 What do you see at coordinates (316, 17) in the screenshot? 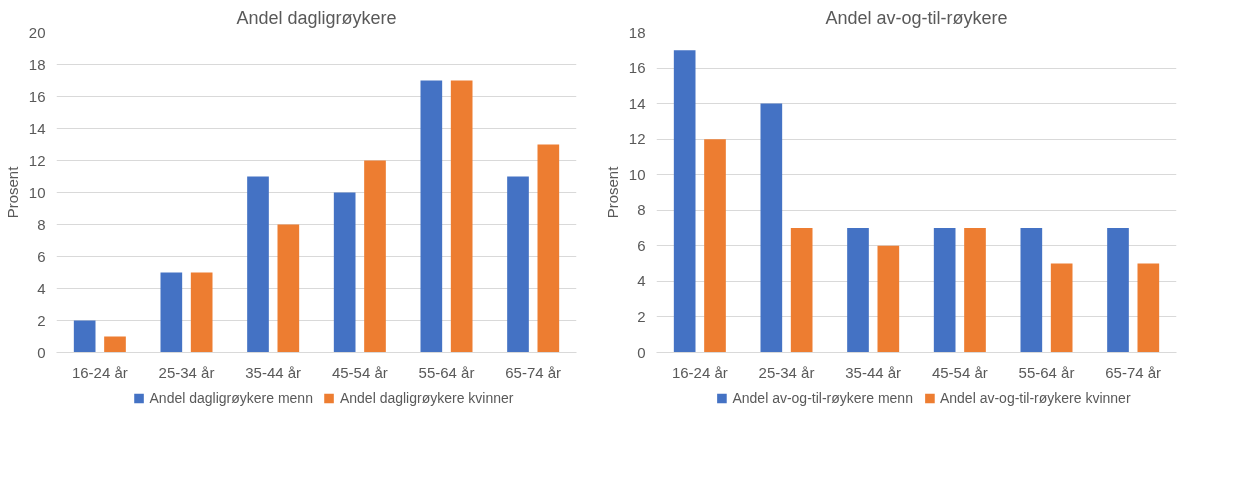
I see `chart-title: Andel dagligrøykere` at bounding box center [316, 17].